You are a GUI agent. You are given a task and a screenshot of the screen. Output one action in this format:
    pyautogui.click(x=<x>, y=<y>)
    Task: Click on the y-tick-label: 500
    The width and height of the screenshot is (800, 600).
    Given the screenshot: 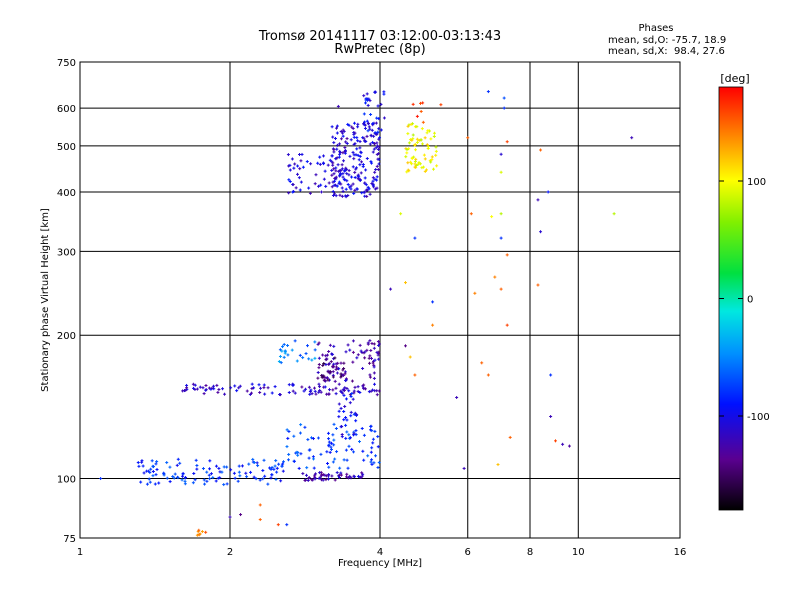 What is the action you would take?
    pyautogui.click(x=66, y=147)
    